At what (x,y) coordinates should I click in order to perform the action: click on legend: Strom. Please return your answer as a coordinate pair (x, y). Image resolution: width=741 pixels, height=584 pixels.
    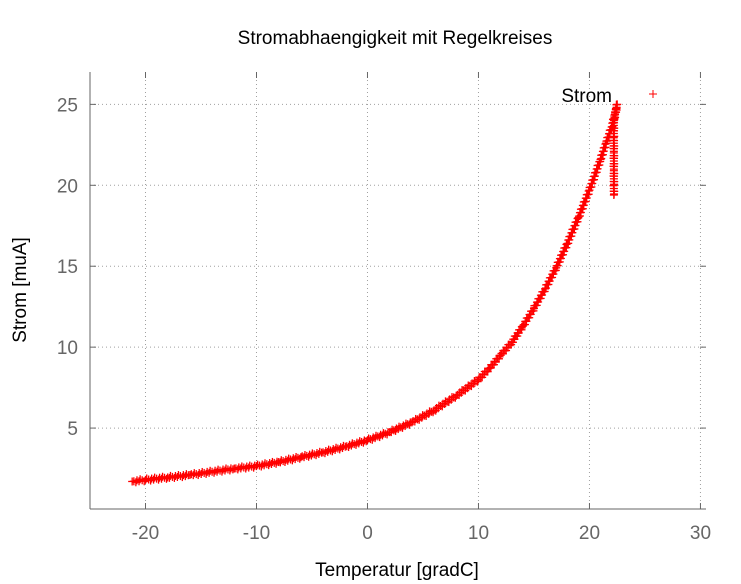
    Looking at the image, I should click on (609, 96).